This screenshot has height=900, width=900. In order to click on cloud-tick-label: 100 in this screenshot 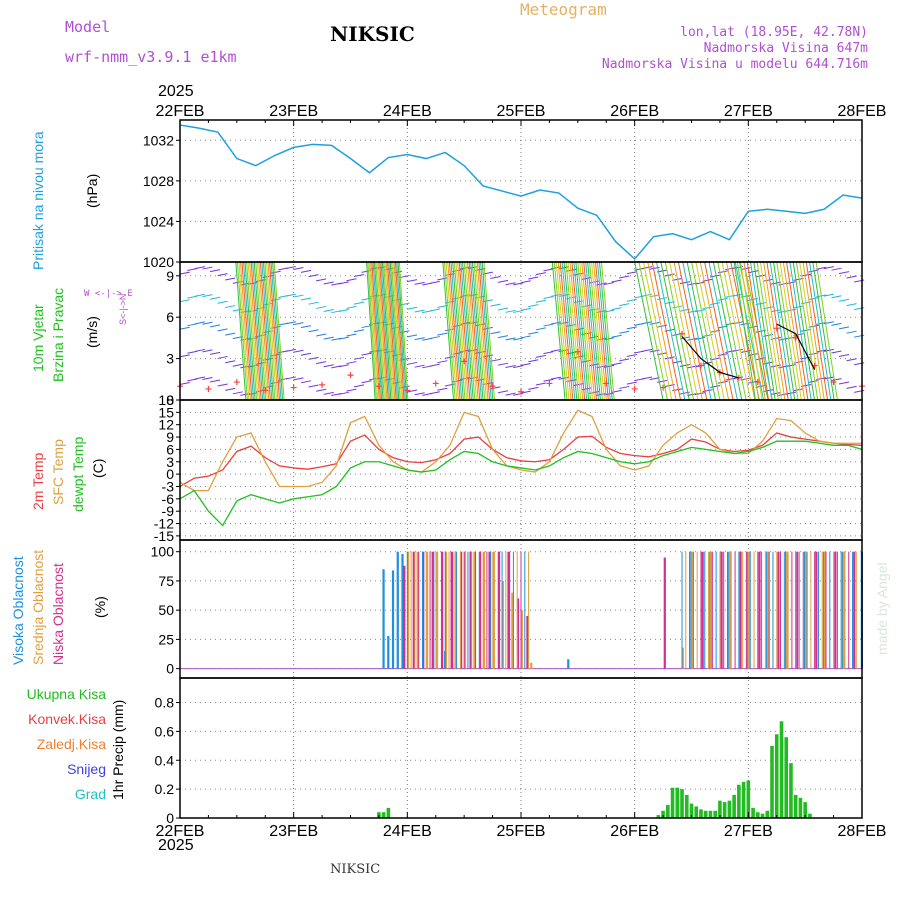, I will do `click(163, 552)`.